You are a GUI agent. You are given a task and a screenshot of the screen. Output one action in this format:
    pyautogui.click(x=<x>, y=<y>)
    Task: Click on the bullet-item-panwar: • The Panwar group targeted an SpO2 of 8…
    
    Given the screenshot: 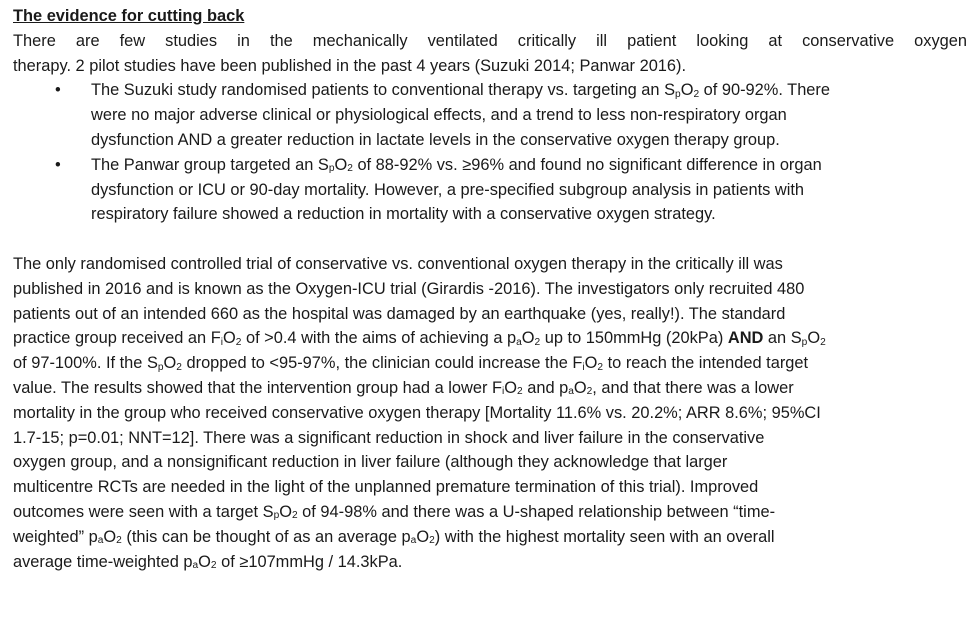 What is the action you would take?
    pyautogui.click(x=490, y=190)
    